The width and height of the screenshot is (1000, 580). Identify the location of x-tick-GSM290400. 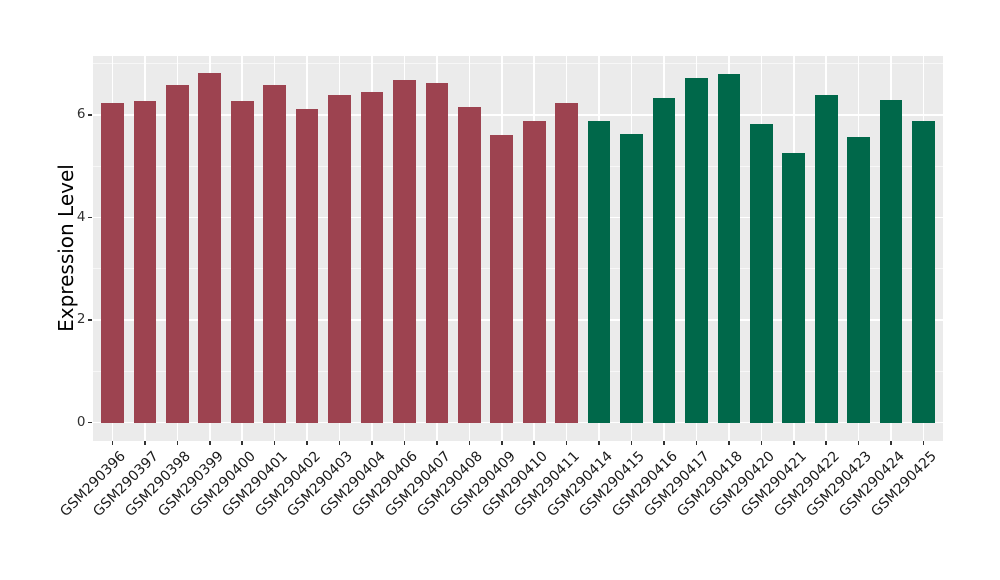
(242, 443).